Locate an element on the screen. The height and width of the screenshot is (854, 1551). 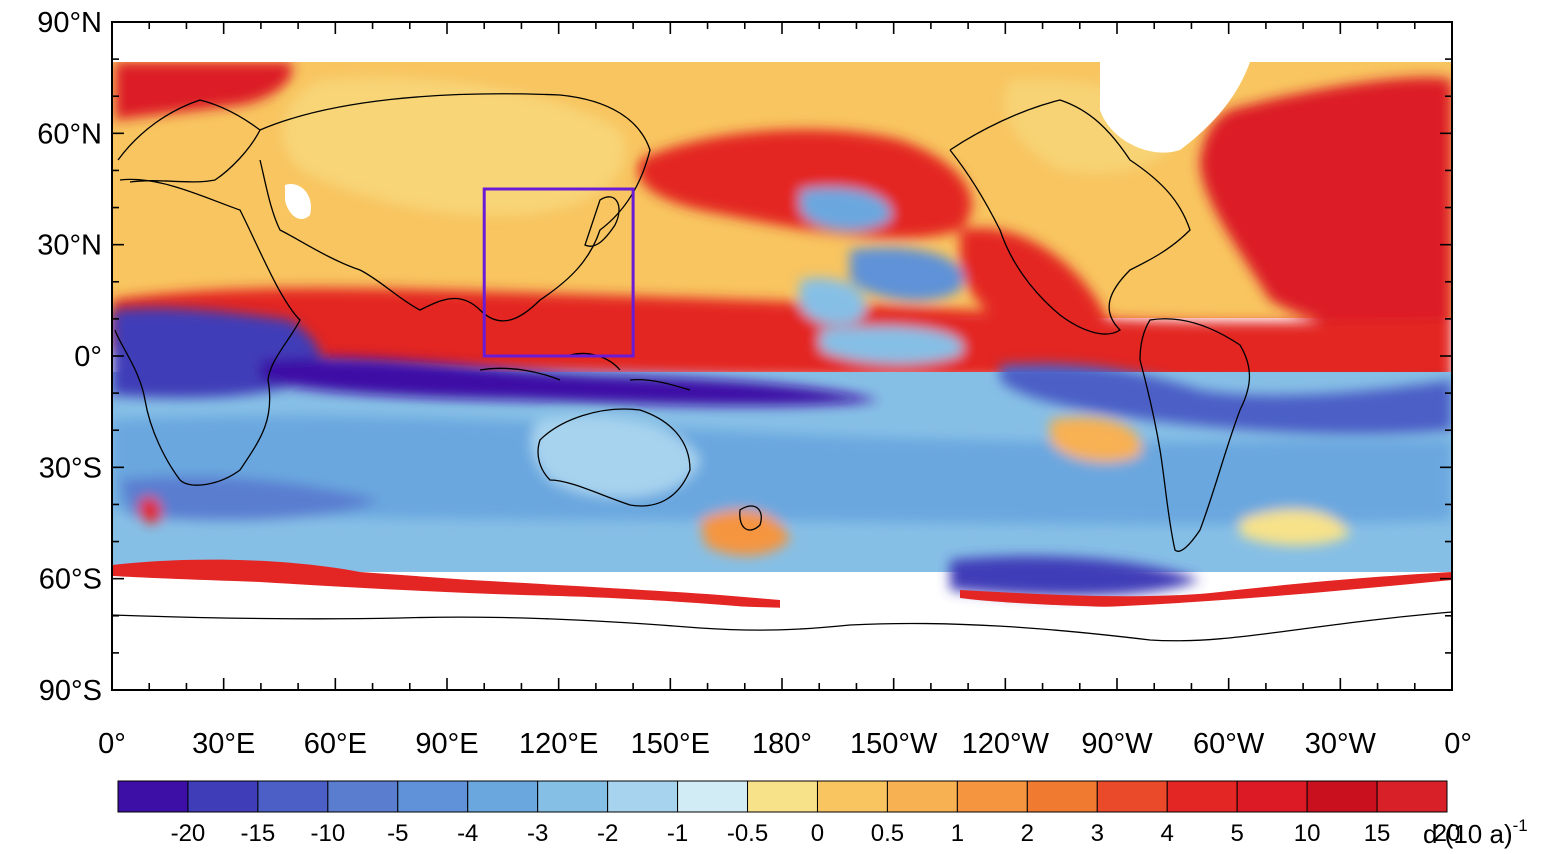
field-australia-light is located at coordinates (615, 457).